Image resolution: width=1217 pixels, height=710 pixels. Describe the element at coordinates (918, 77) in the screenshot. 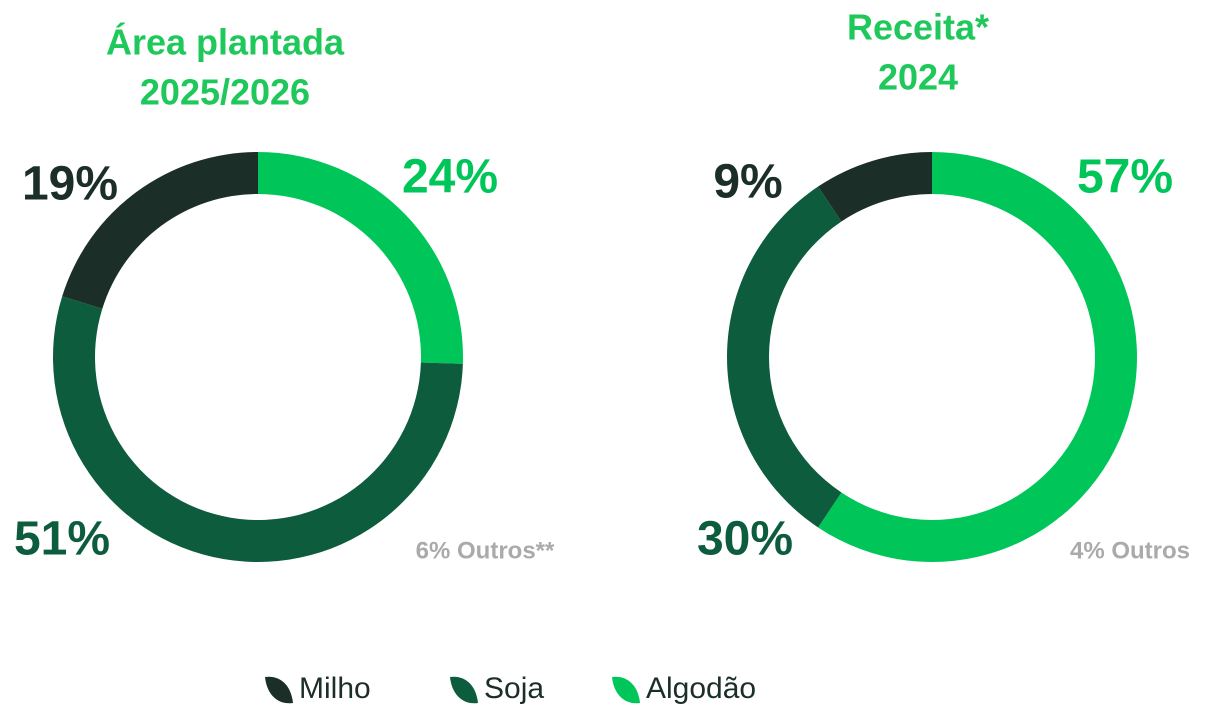

I see `chart-title: 2024` at that location.